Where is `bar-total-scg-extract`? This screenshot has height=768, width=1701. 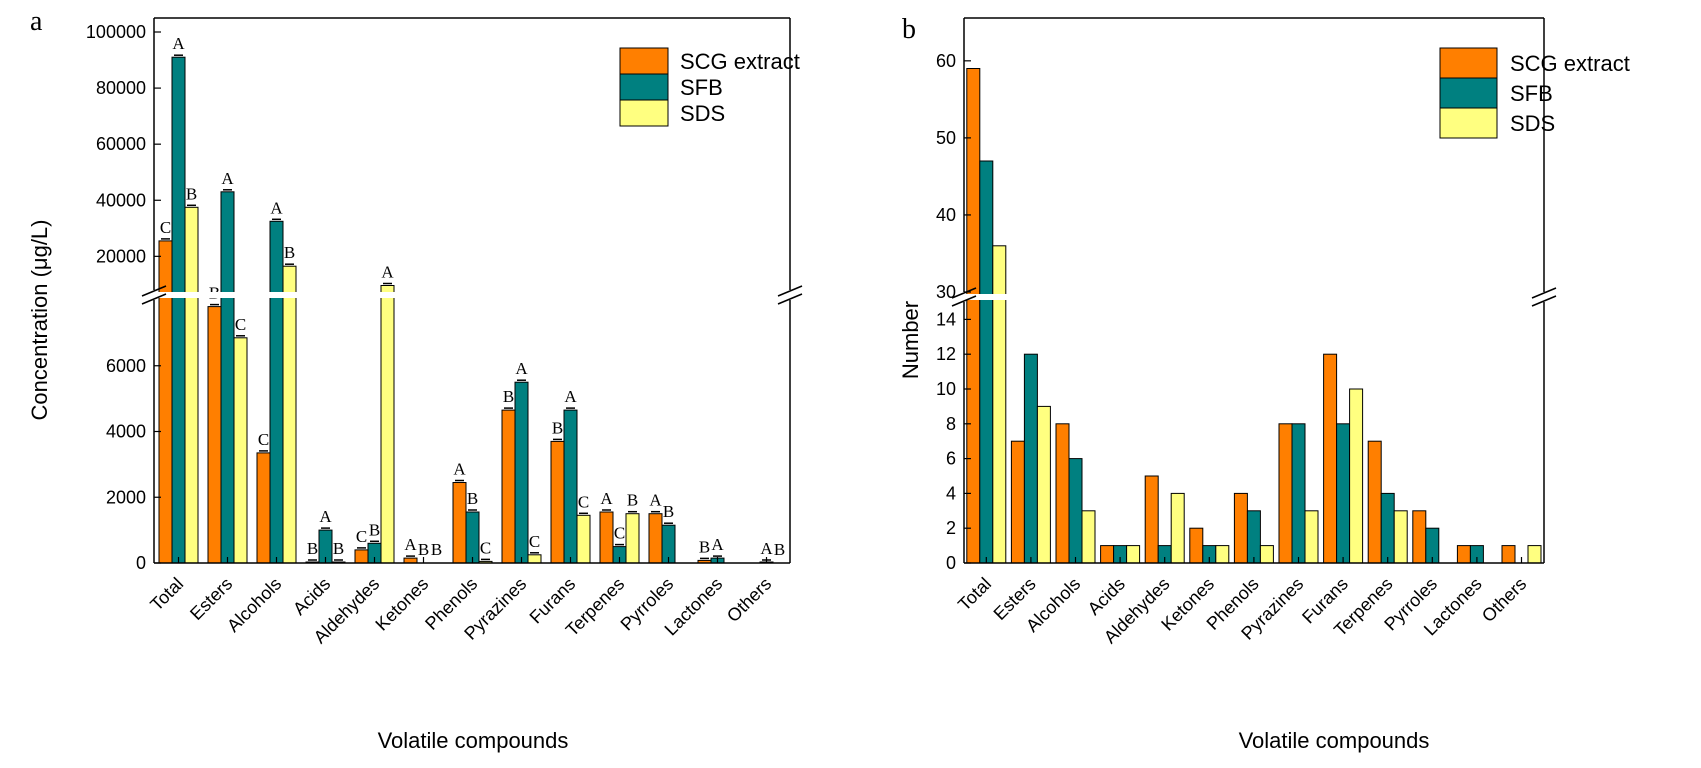 bar-total-scg-extract is located at coordinates (165, 402).